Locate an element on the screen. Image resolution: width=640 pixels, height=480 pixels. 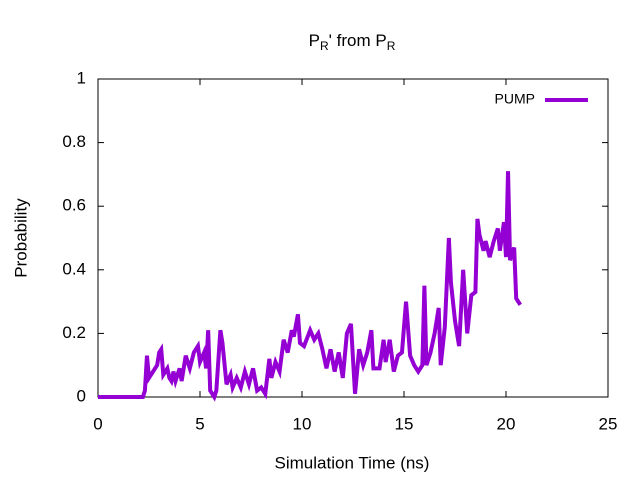
y-tick-label: 1 is located at coordinates (81, 77).